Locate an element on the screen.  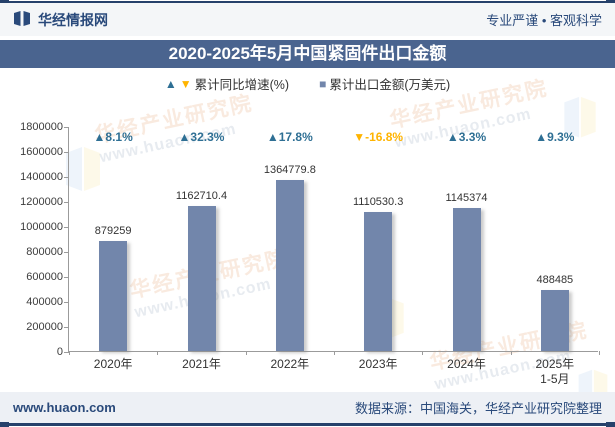
y-axis-label: 200000 is located at coordinates (44, 327).